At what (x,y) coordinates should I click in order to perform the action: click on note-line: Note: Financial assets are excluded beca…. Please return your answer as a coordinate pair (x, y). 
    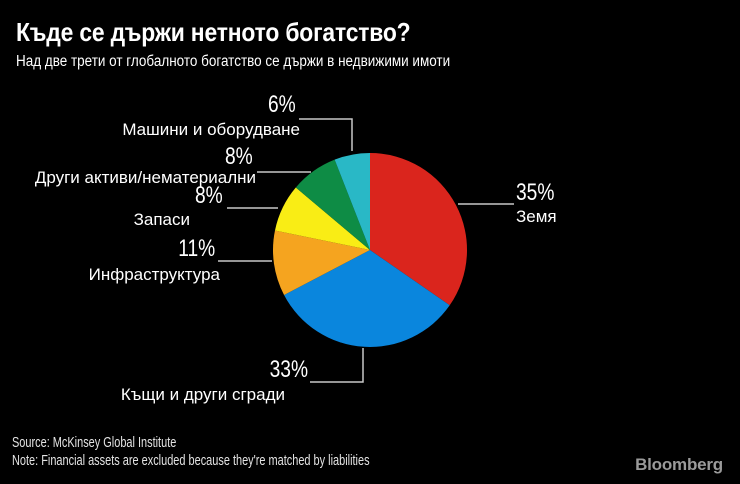
    Looking at the image, I should click on (191, 460).